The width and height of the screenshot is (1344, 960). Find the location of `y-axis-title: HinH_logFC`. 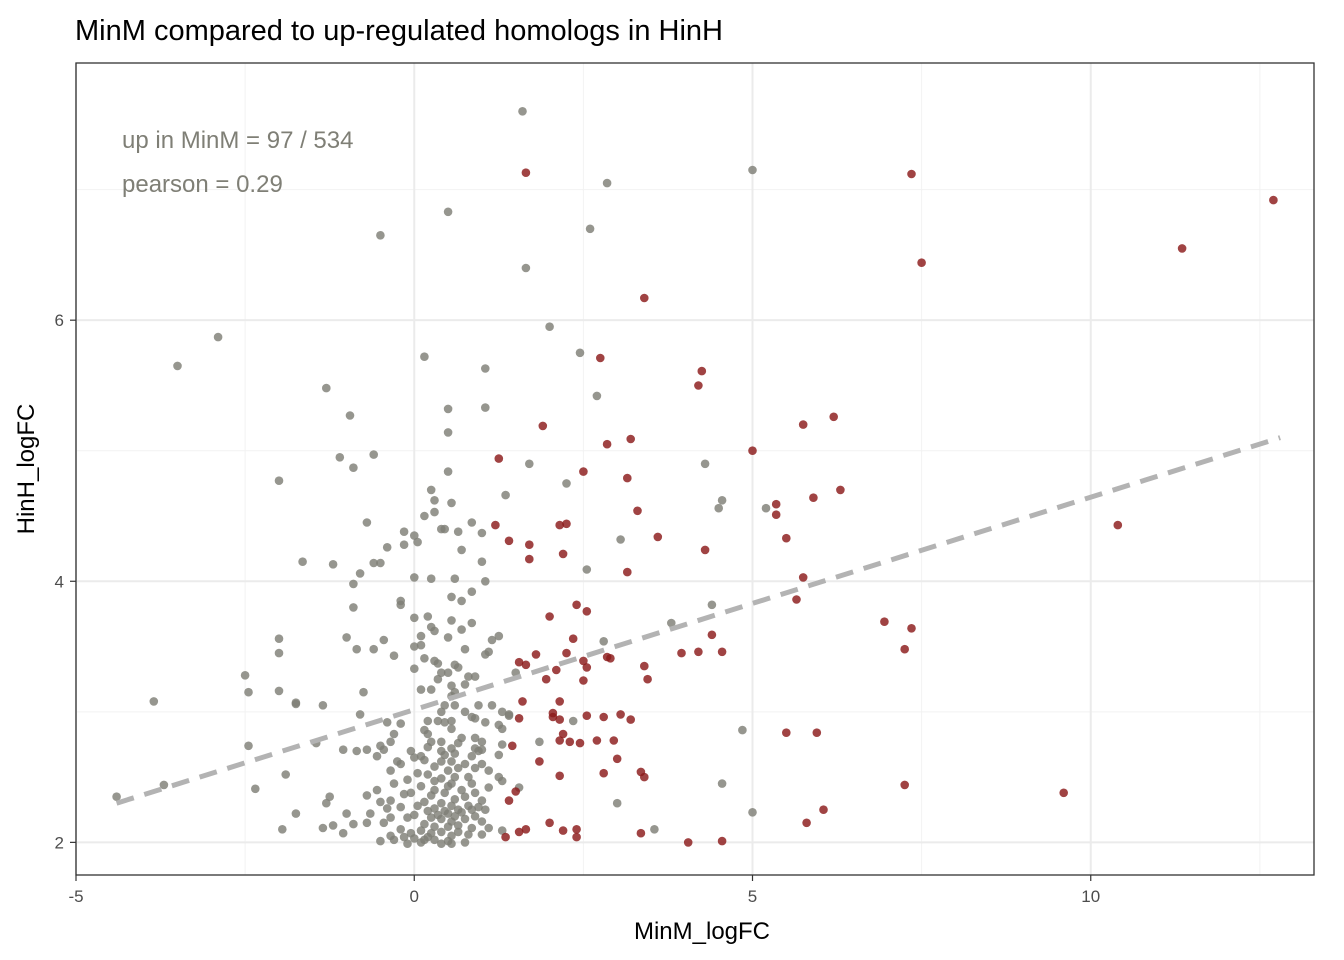

y-axis-title: HinH_logFC is located at coordinates (26, 469).